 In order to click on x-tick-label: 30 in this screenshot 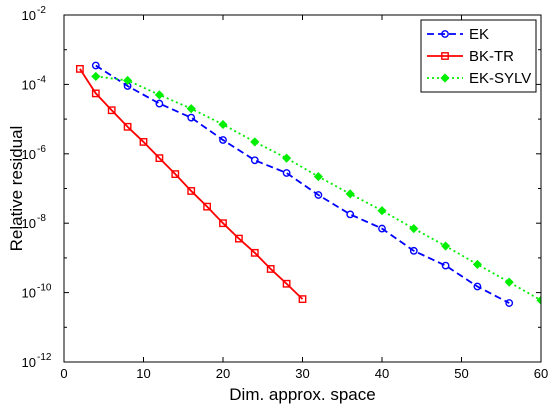, I will do `click(302, 373)`.